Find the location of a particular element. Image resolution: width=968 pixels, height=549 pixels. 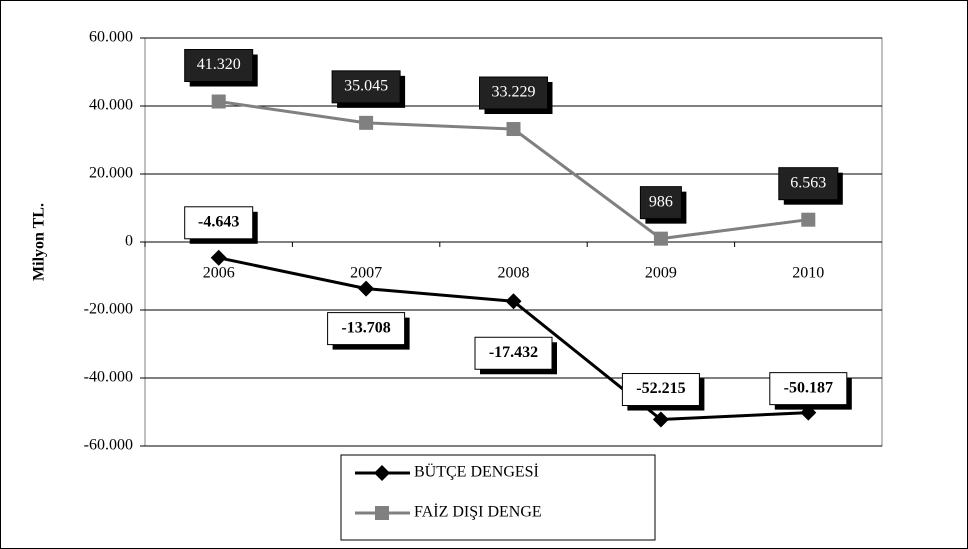

legend-label: BÜTÇE DENGESİ is located at coordinates (476, 472).